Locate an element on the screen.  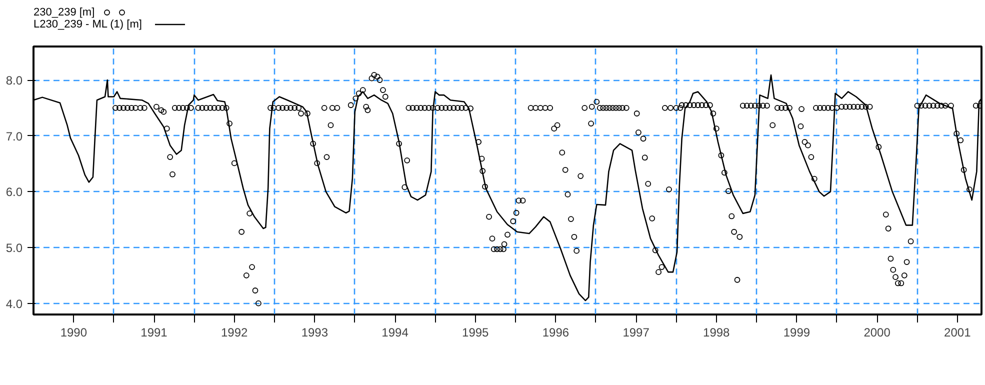
x-tick-label: 1990 is located at coordinates (74, 333).